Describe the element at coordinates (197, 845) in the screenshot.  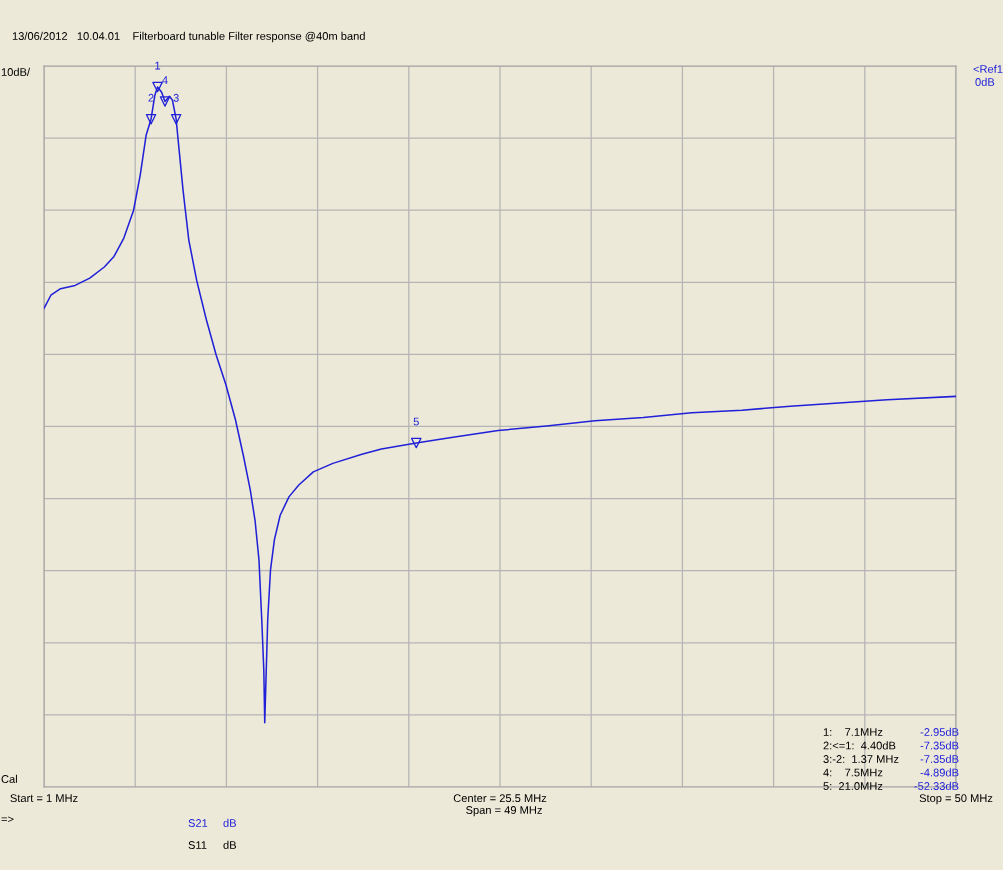
I see `text: S11` at that location.